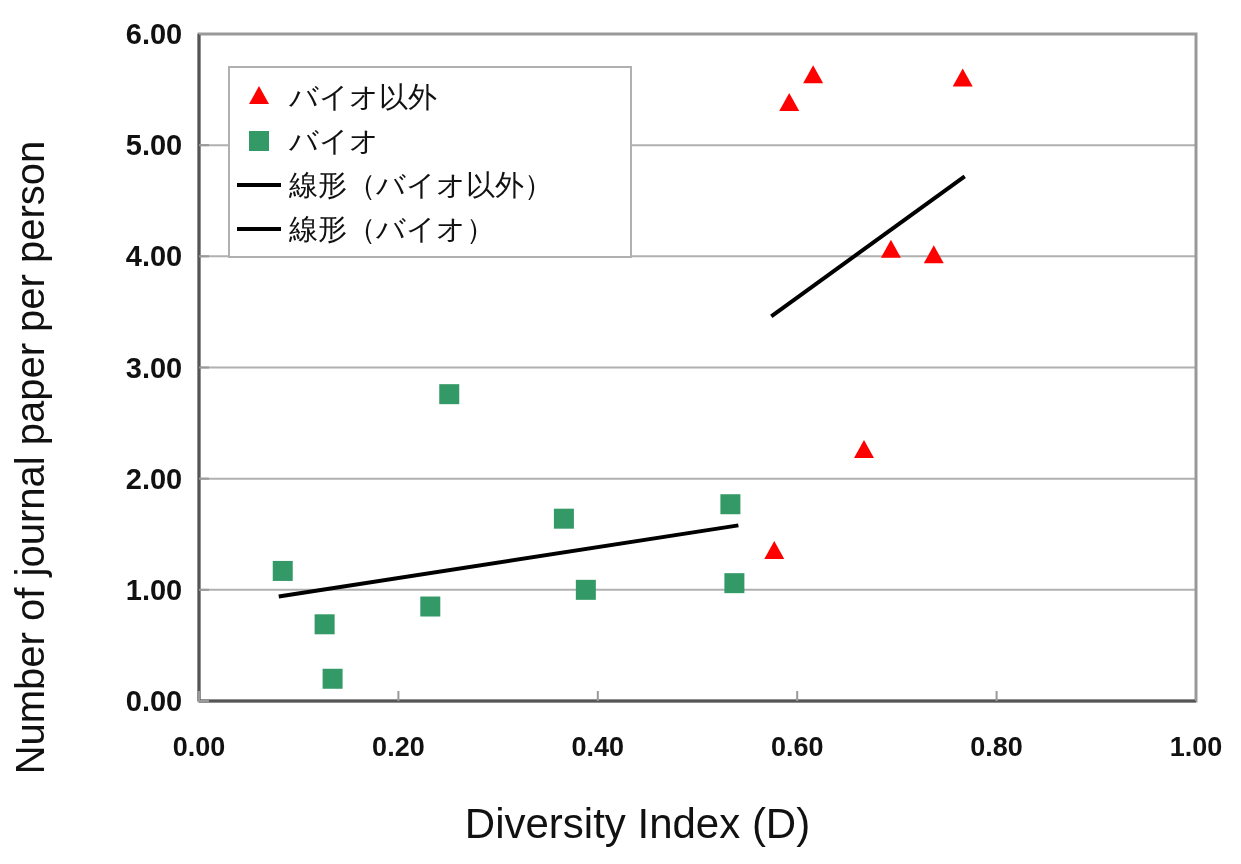  I want to click on y-tick-label: 3.00, so click(154, 367).